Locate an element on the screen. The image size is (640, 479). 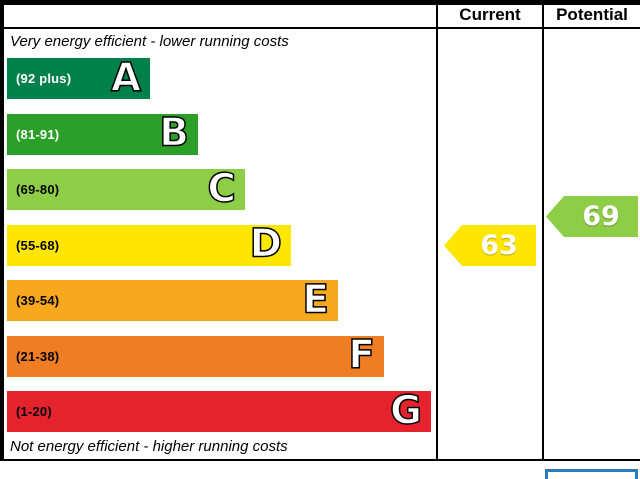
potential-rating-arrow: 69 is located at coordinates (592, 216).